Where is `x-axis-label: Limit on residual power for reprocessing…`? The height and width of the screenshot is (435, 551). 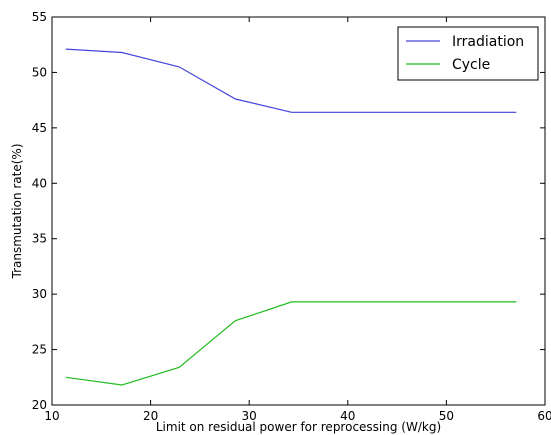
x-axis-label: Limit on residual power for reprocessing… is located at coordinates (298, 427).